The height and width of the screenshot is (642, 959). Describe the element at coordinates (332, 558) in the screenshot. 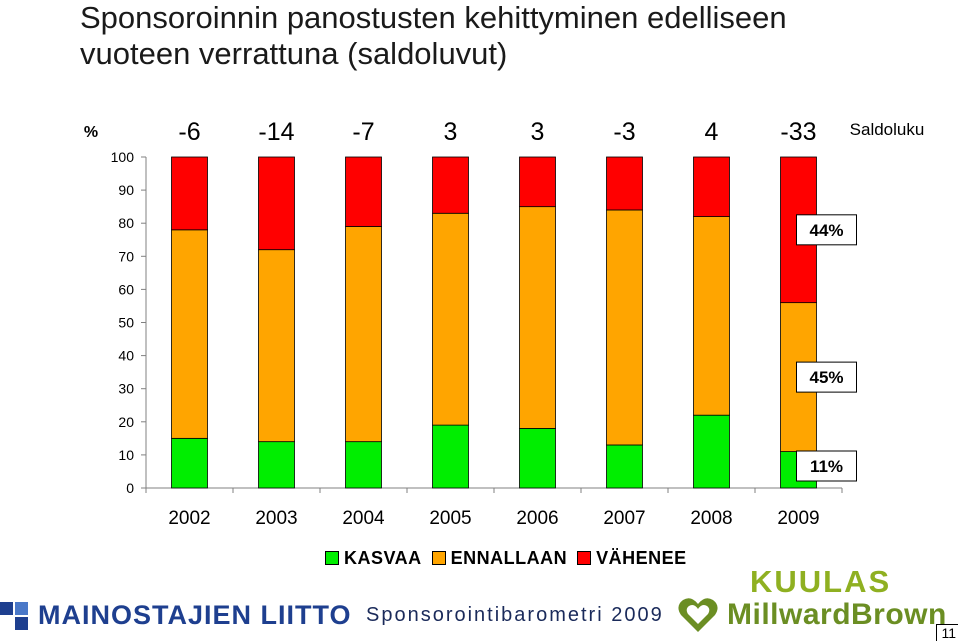

I see `legend-swatch-kasvaa` at that location.